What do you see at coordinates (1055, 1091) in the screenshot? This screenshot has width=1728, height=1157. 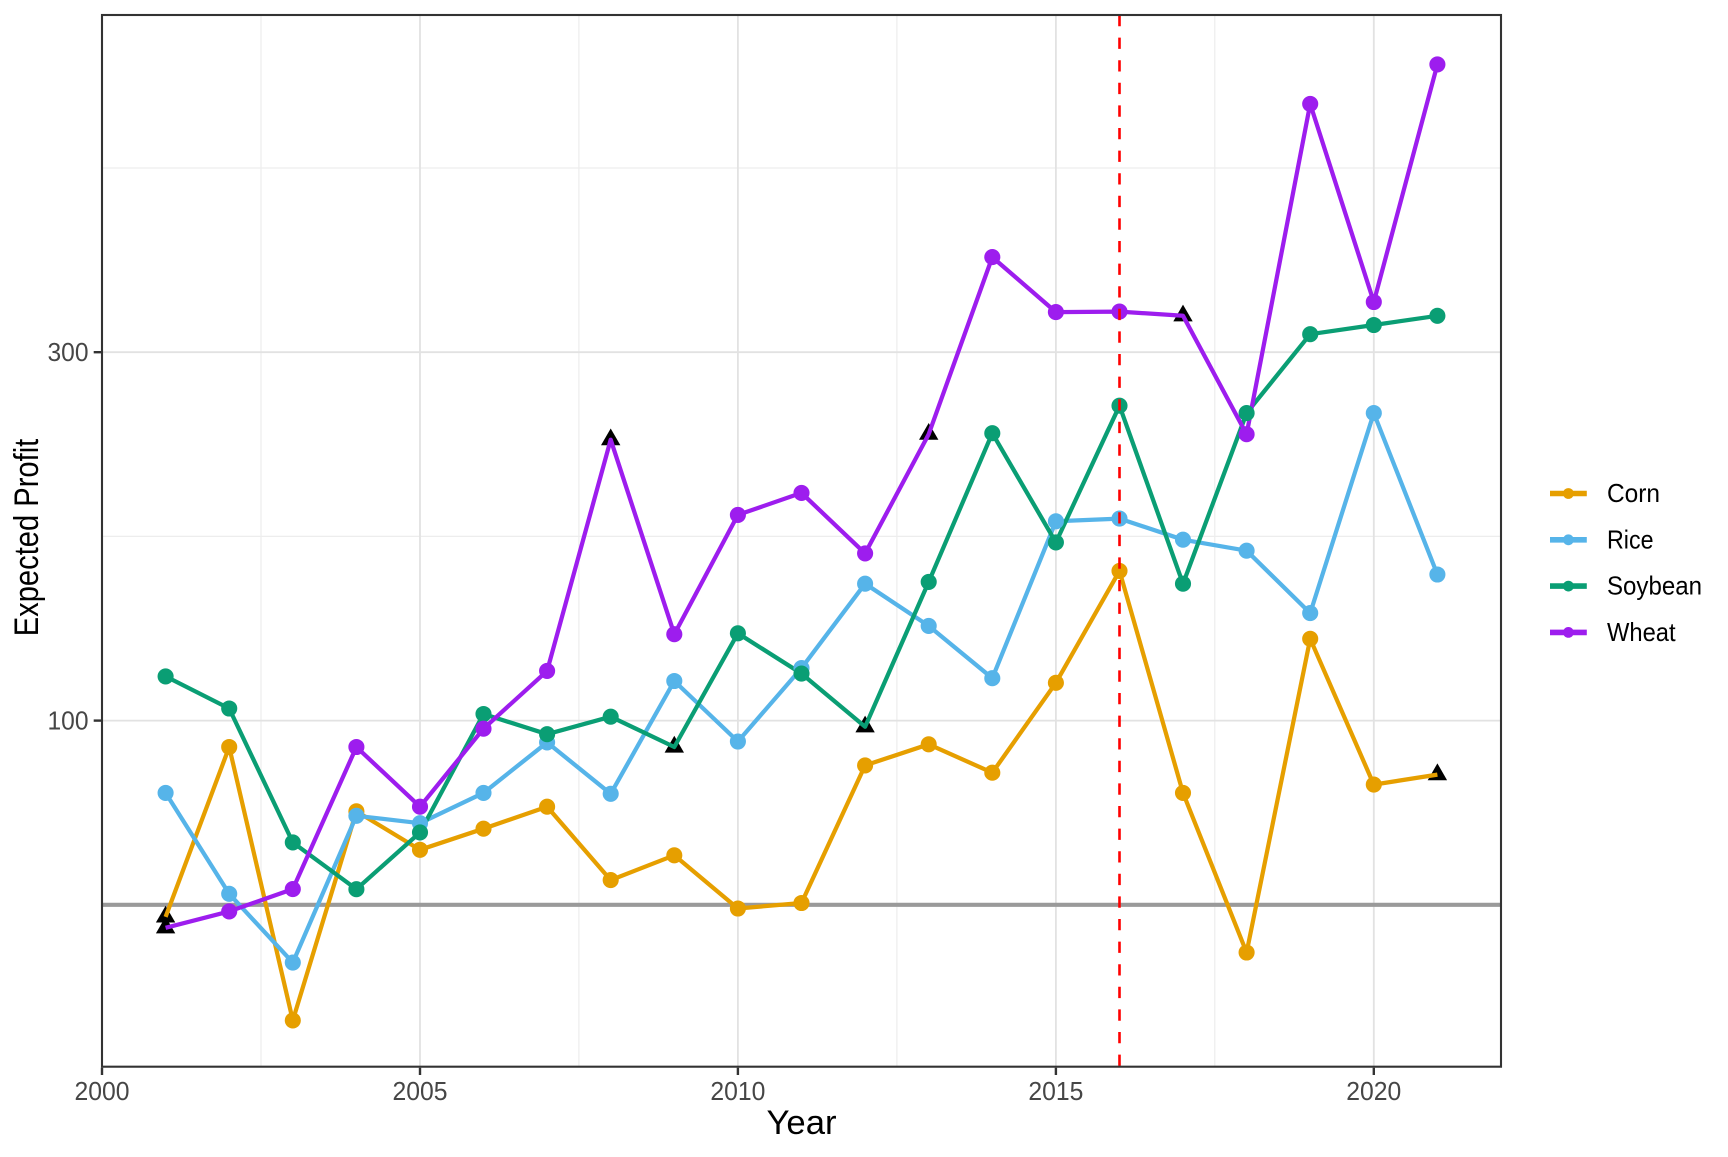 I see `svg-text: 2015` at bounding box center [1055, 1091].